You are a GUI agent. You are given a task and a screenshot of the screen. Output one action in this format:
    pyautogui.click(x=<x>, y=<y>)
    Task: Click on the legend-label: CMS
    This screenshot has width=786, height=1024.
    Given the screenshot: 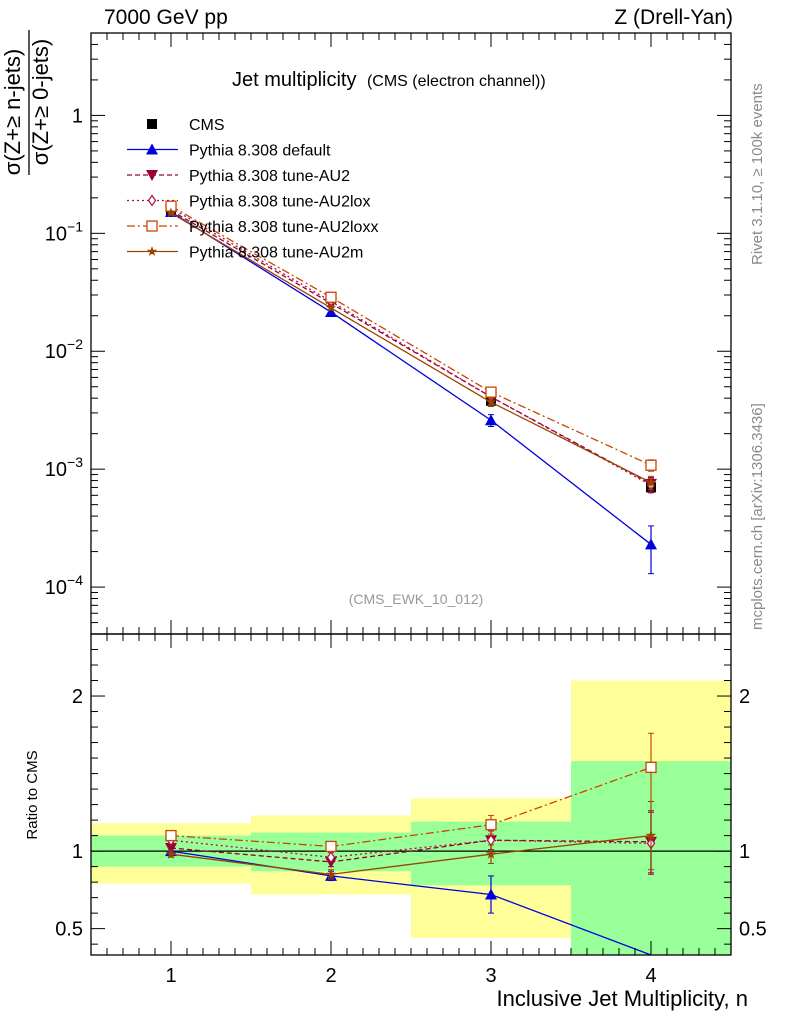 What is the action you would take?
    pyautogui.click(x=207, y=125)
    